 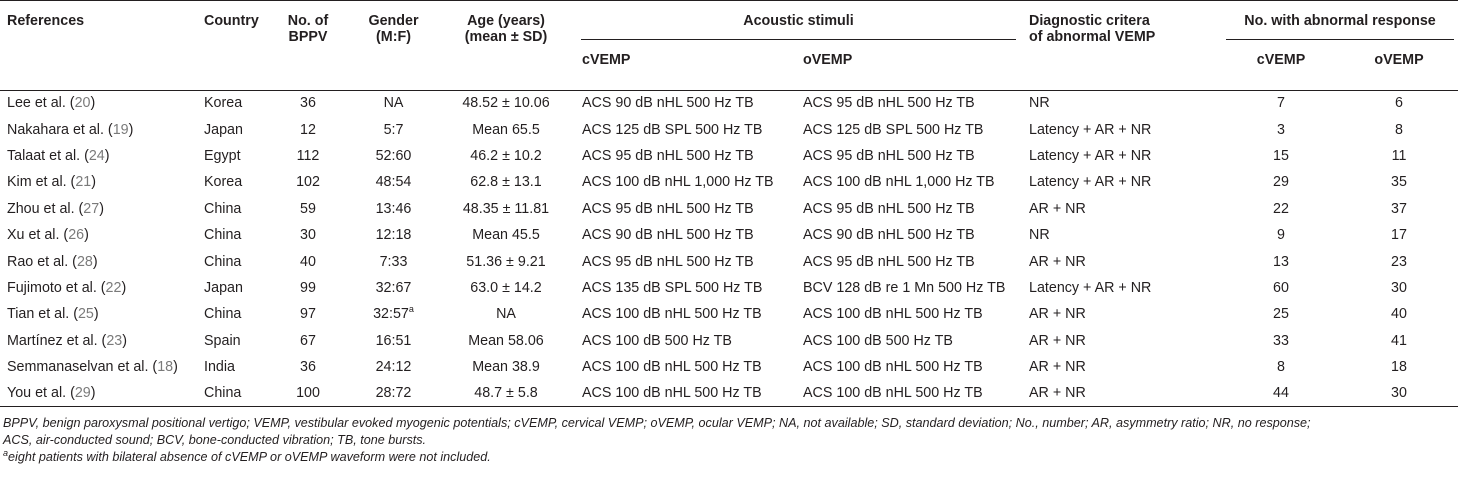 I want to click on cell-abnormal-cvemp: 9, so click(x=1281, y=235).